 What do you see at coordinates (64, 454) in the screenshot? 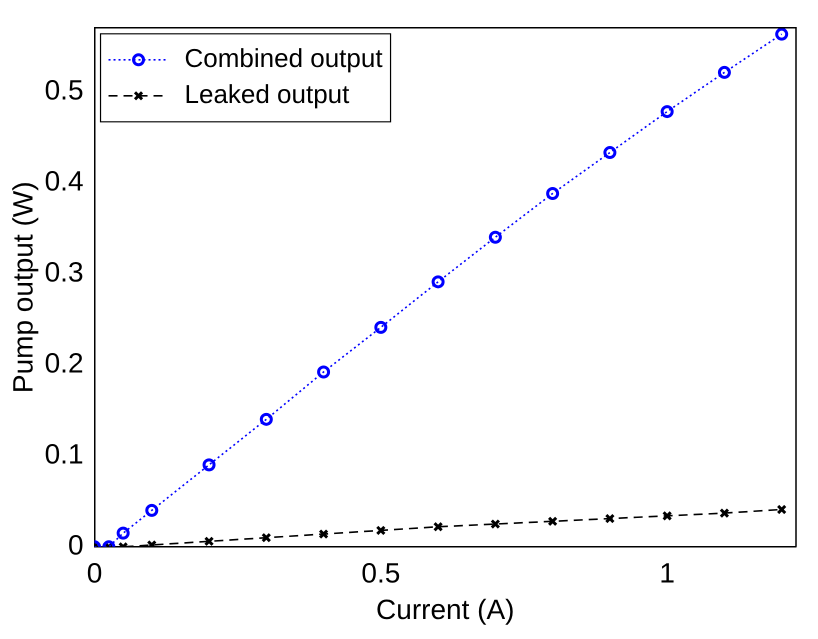
I see `y-tick-label: 0.1` at bounding box center [64, 454].